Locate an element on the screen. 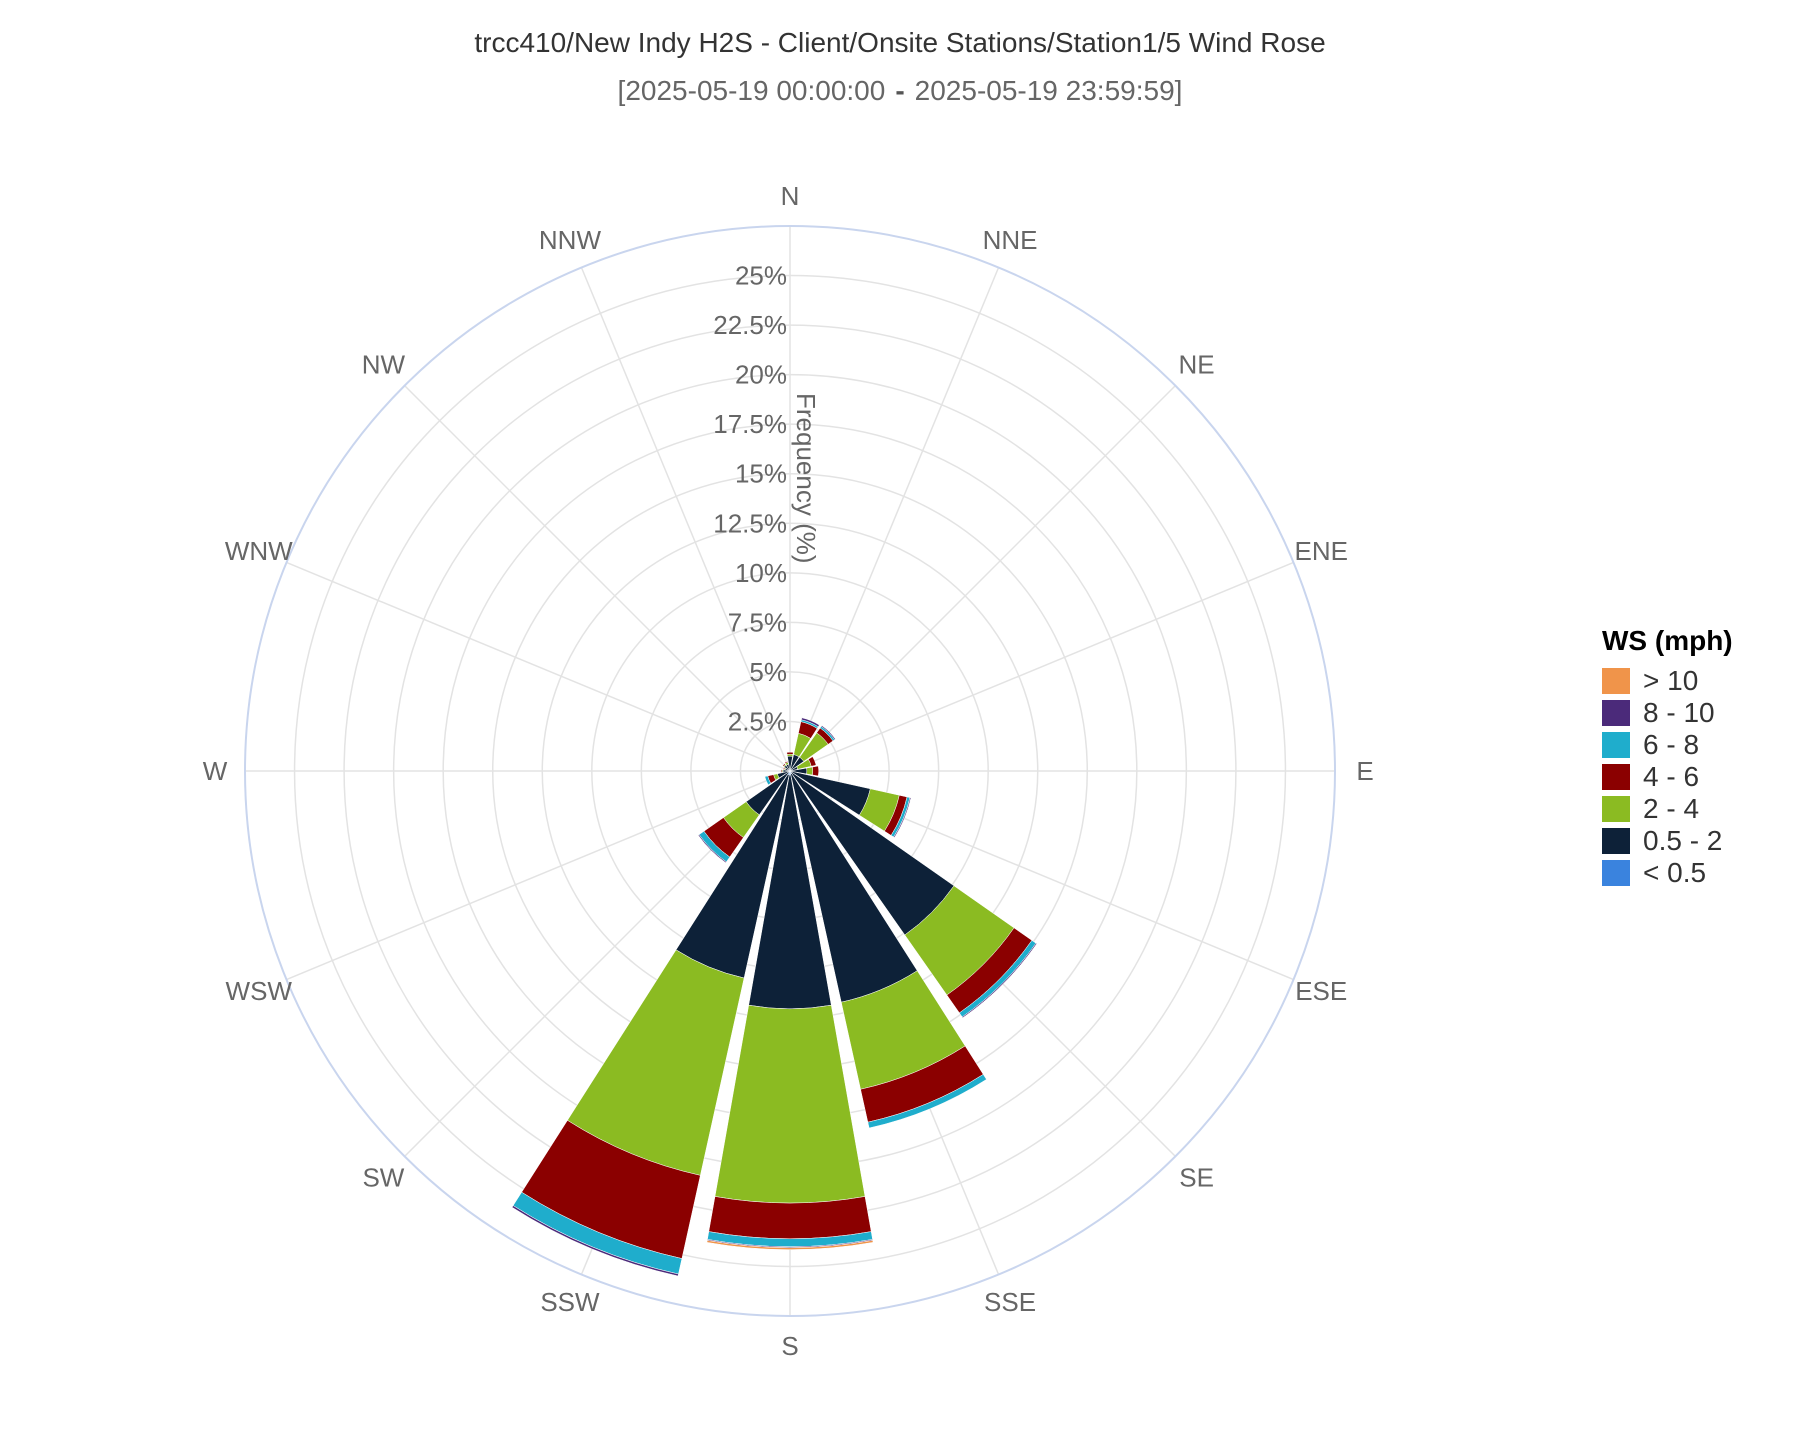  radial-tick-label: 25% is located at coordinates (761, 276).